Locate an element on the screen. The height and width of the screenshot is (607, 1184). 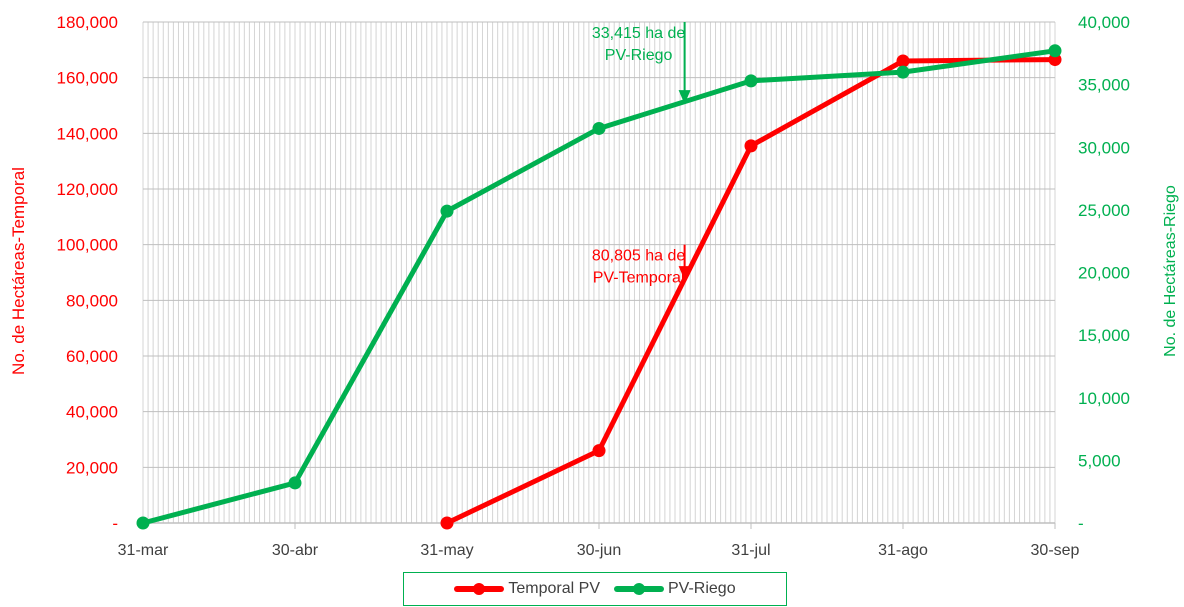
x-tick-label: 31-jul is located at coordinates (750, 550).